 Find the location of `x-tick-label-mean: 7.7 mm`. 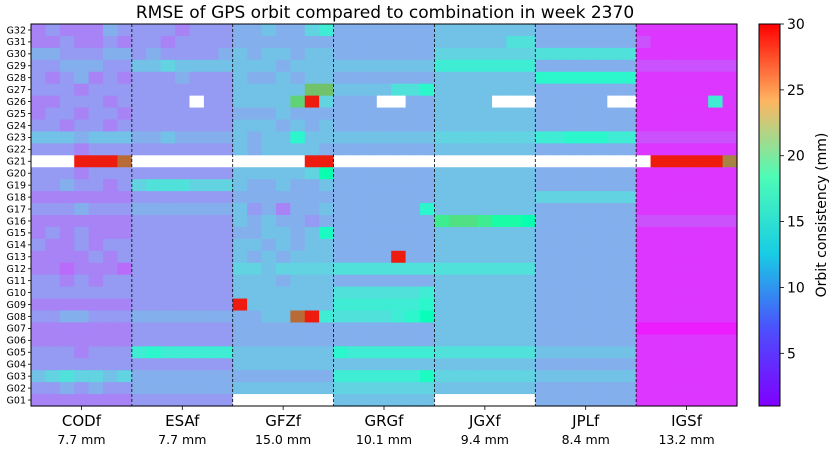

x-tick-label-mean: 7.7 mm is located at coordinates (182, 439).